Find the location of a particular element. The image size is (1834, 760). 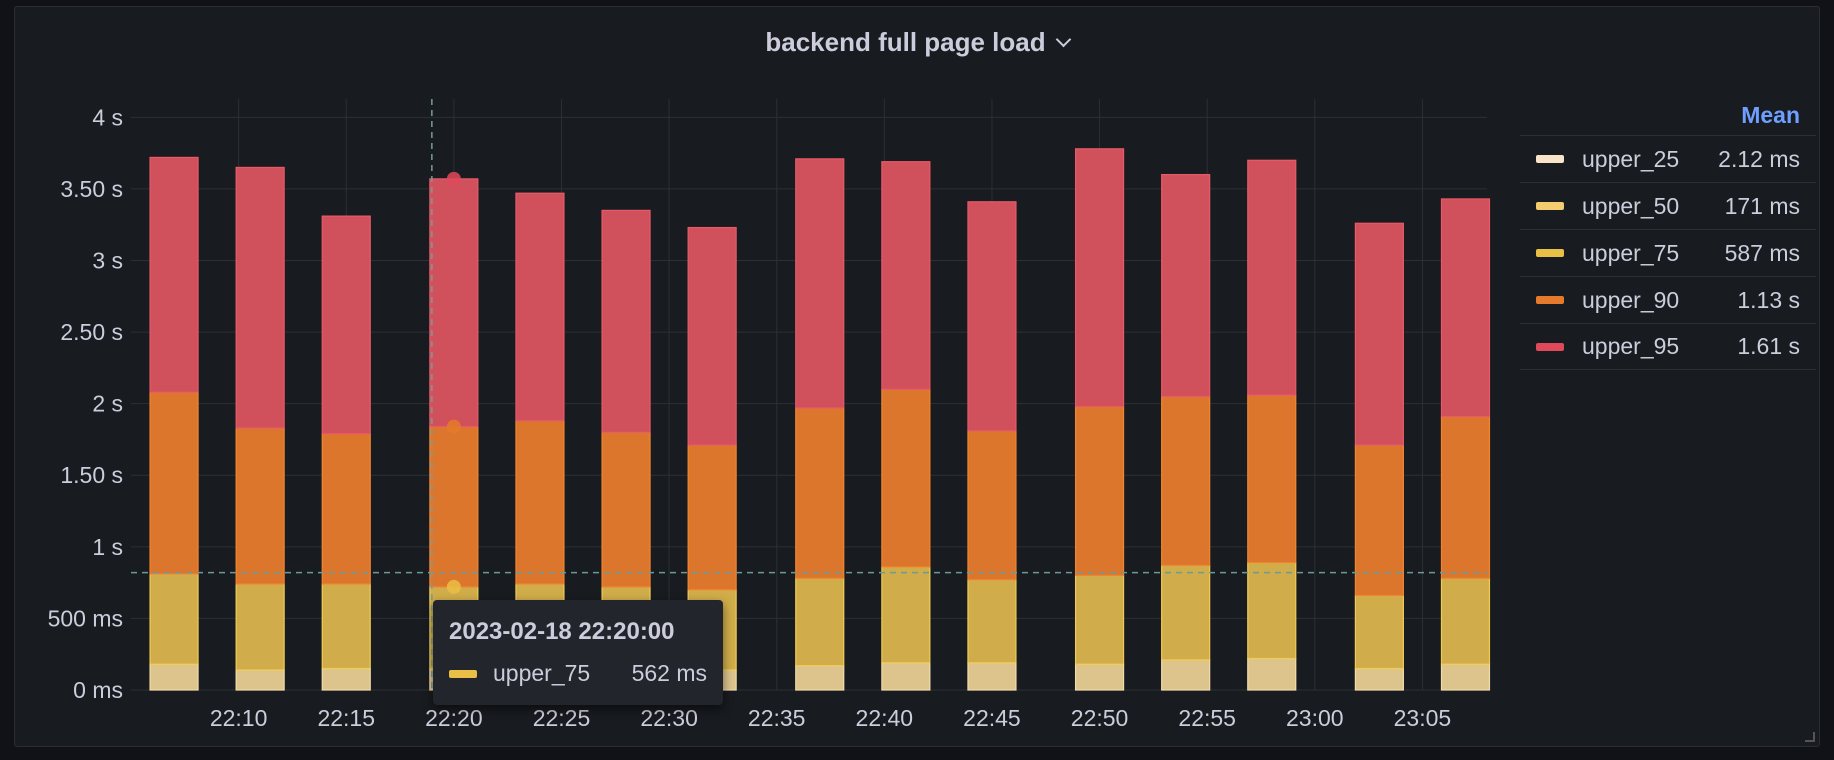

tooltip-series: upper_75 is located at coordinates (542, 673).